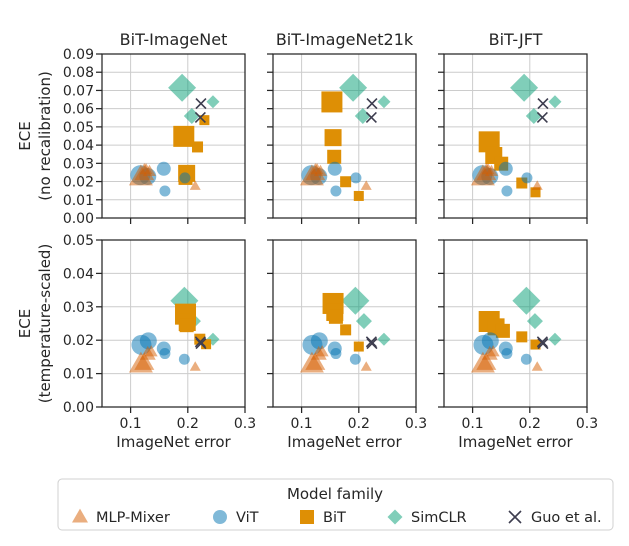 Image resolution: width=629 pixels, height=546 pixels. Describe the element at coordinates (78, 73) in the screenshot. I see `y-tick-label: 0.08` at that location.